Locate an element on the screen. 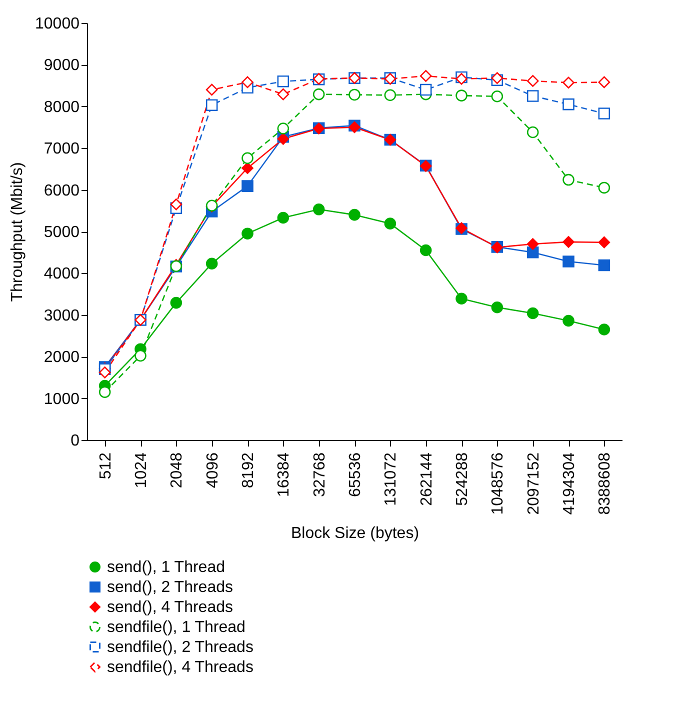 The height and width of the screenshot is (715, 684). y-tick-label: 9000 is located at coordinates (62, 65).